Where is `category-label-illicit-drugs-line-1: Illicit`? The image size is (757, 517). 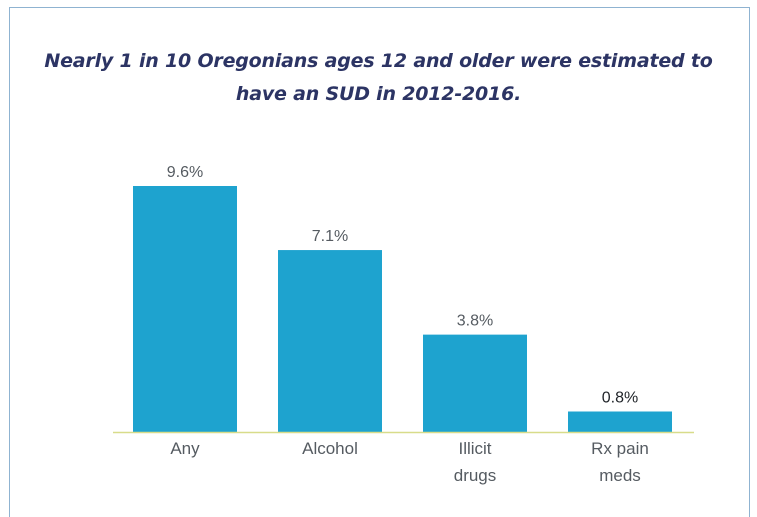 category-label-illicit-drugs-line-1: Illicit is located at coordinates (474, 448).